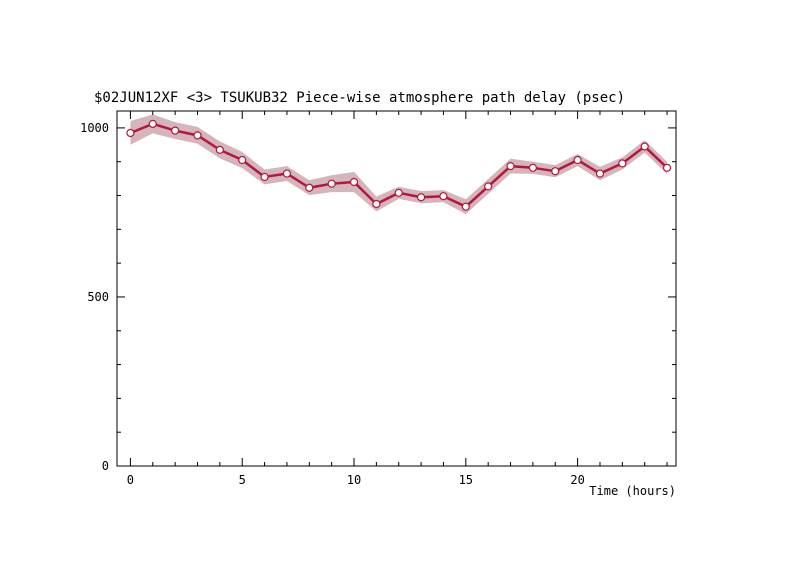 Image resolution: width=794 pixels, height=577 pixels. What do you see at coordinates (632, 491) in the screenshot?
I see `x-axis-label: Time (hours)` at bounding box center [632, 491].